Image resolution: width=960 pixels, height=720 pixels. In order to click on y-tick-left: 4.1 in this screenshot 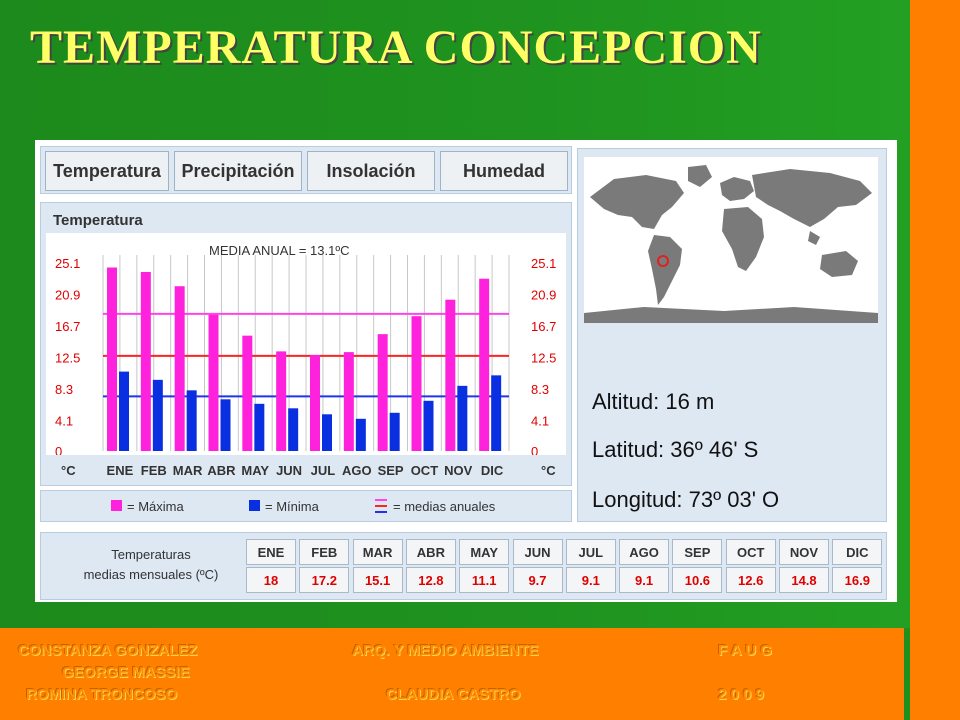, I will do `click(64, 420)`.